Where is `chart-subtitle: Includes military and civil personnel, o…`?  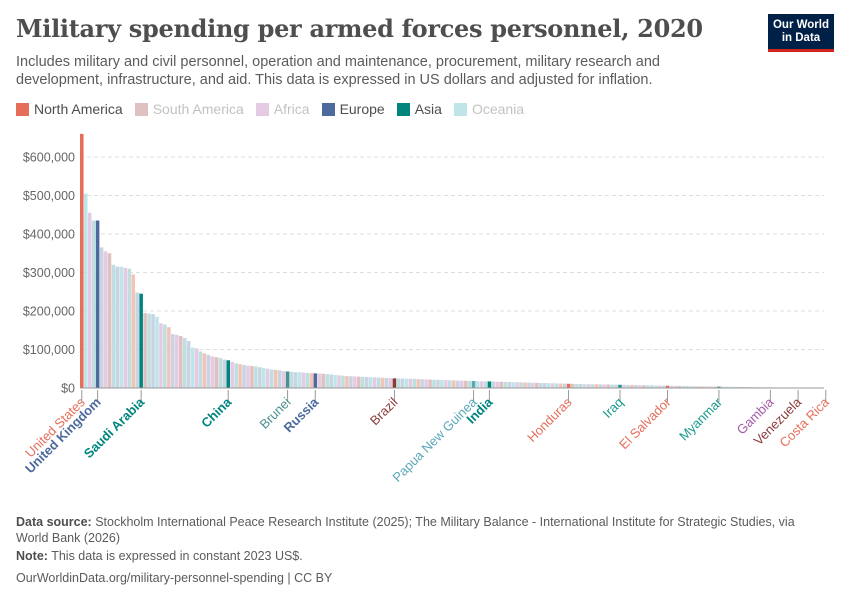
chart-subtitle: Includes military and civil personnel, o… is located at coordinates (338, 71).